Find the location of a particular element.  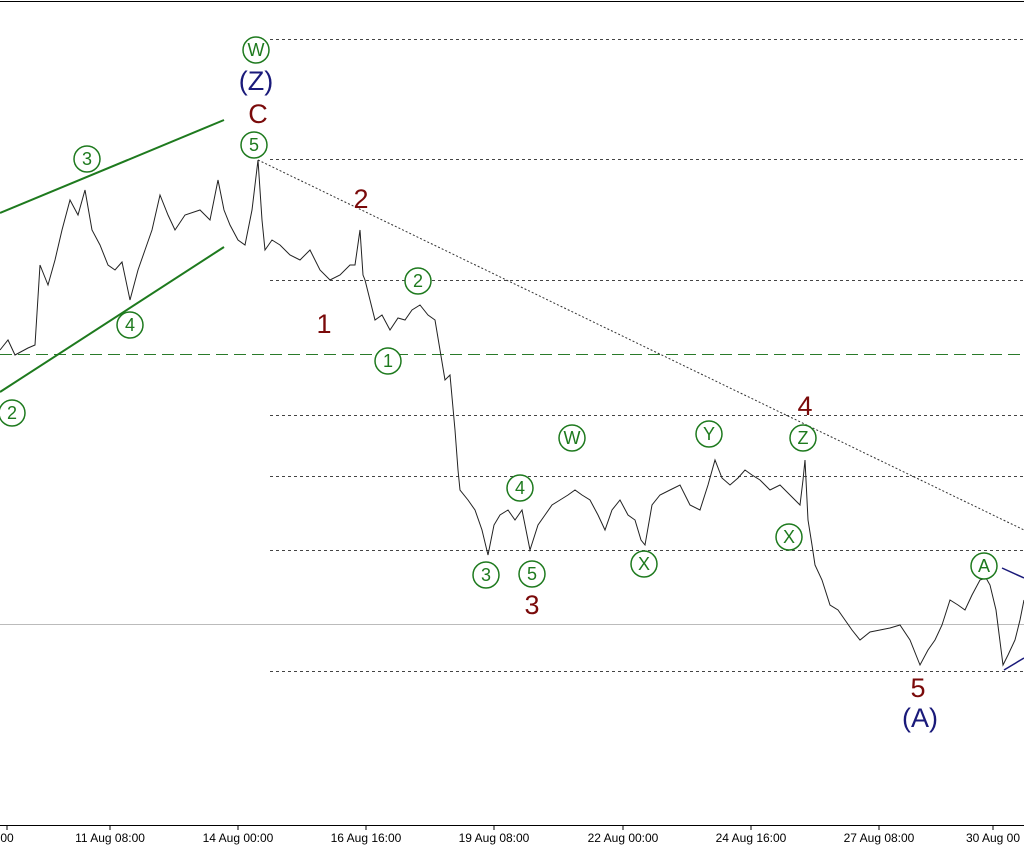

x-tick-label: 00 is located at coordinates (7, 838).